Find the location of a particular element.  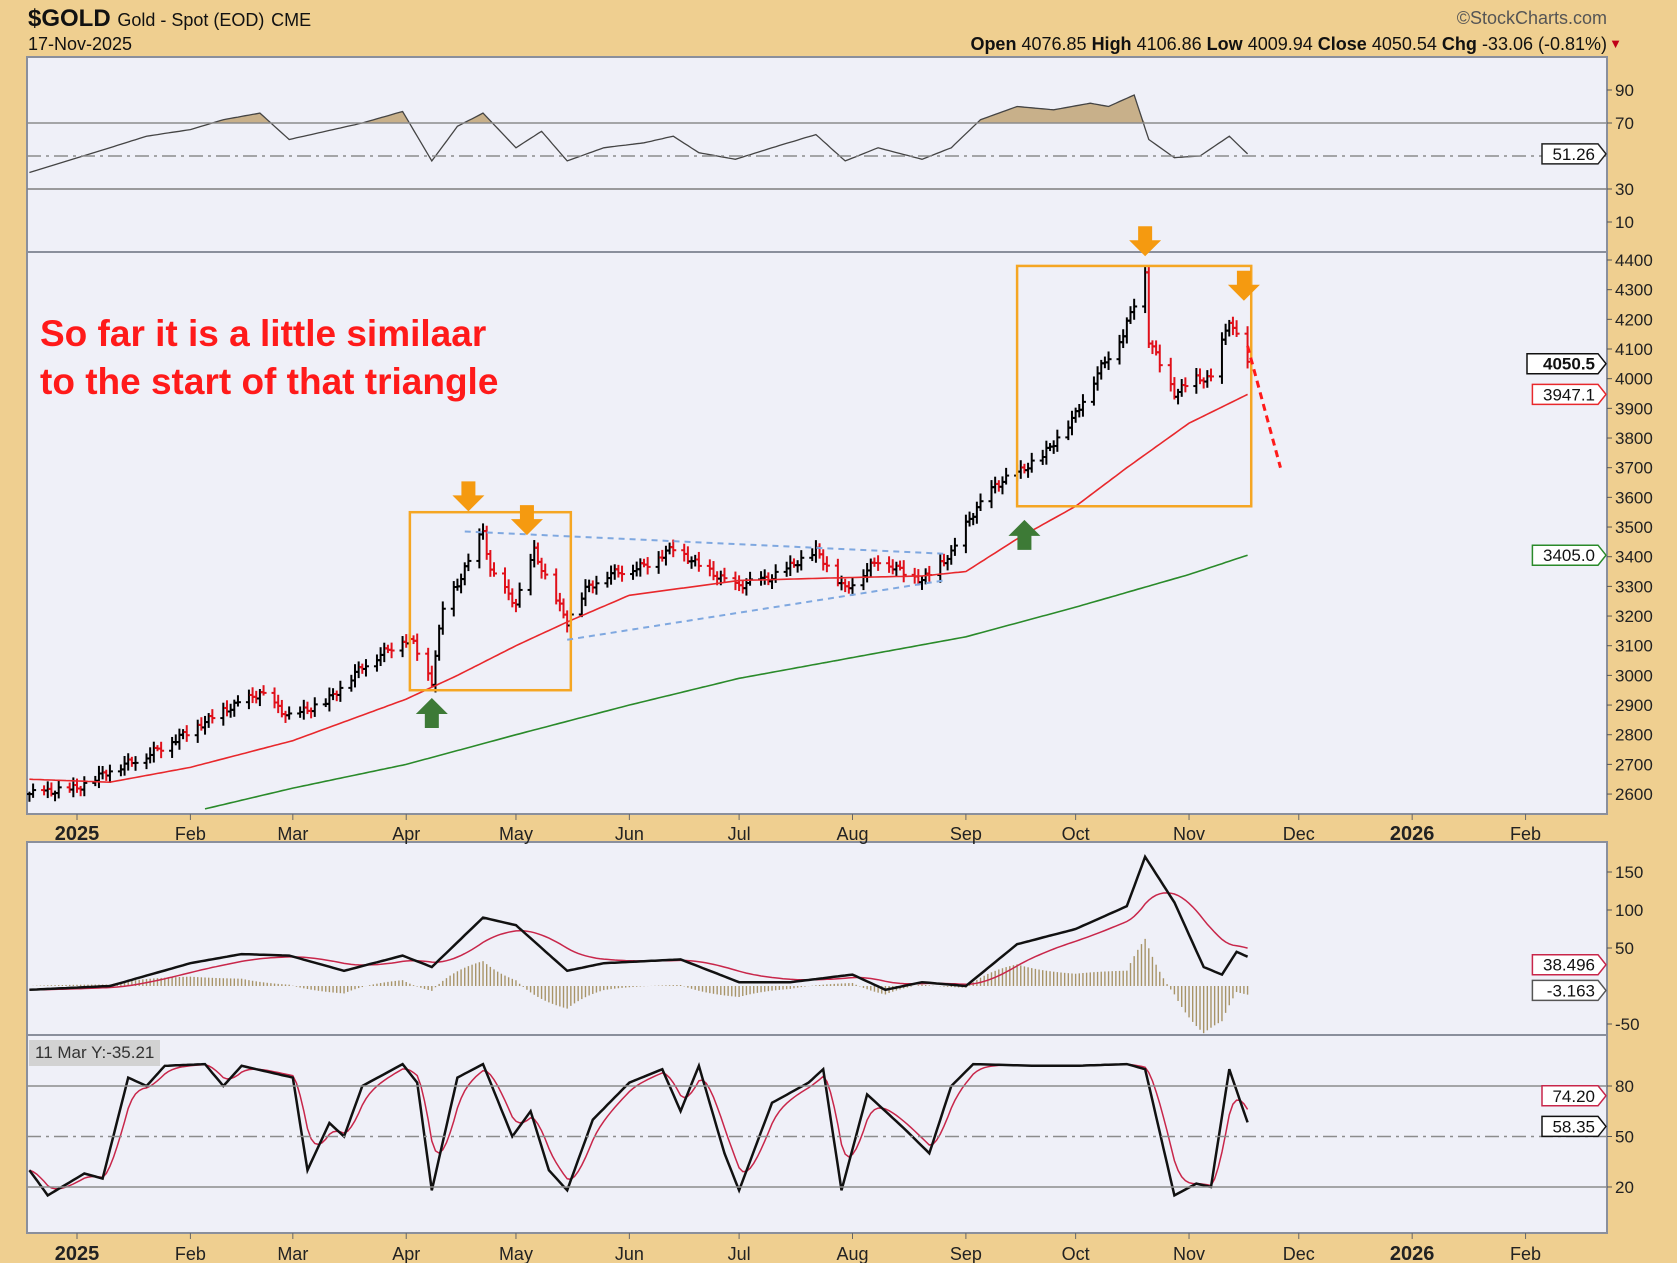

y-tick-label: 4400 is located at coordinates (1634, 260).